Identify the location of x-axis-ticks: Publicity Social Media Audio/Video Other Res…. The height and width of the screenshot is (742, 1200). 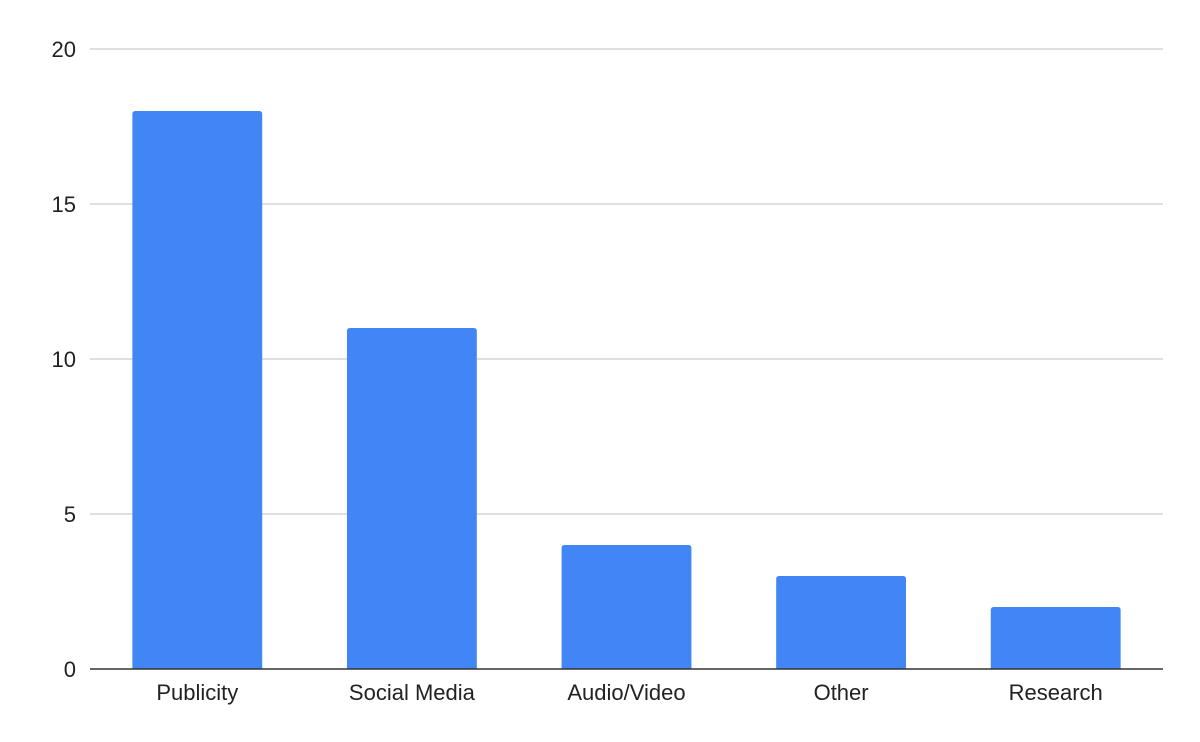
(629, 692).